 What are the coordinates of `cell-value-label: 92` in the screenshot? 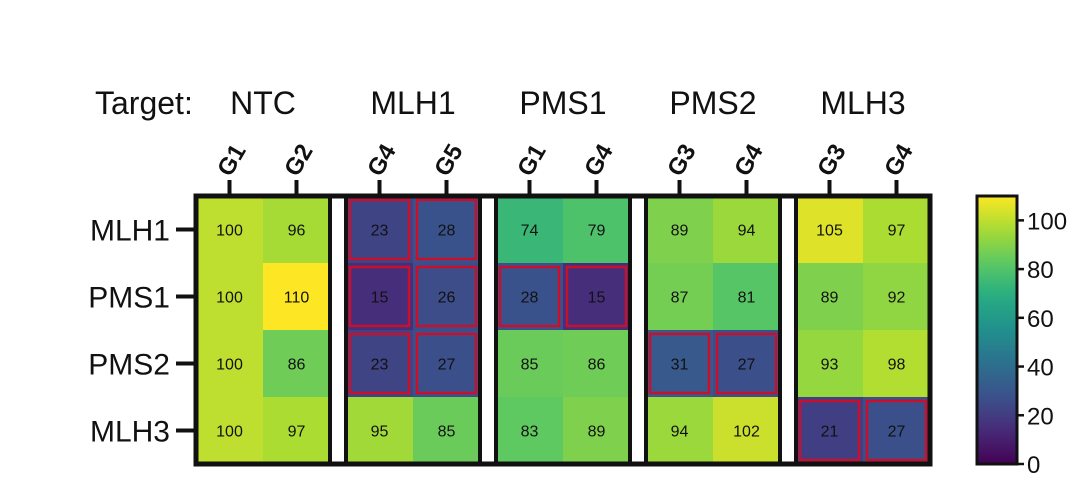 It's located at (897, 298).